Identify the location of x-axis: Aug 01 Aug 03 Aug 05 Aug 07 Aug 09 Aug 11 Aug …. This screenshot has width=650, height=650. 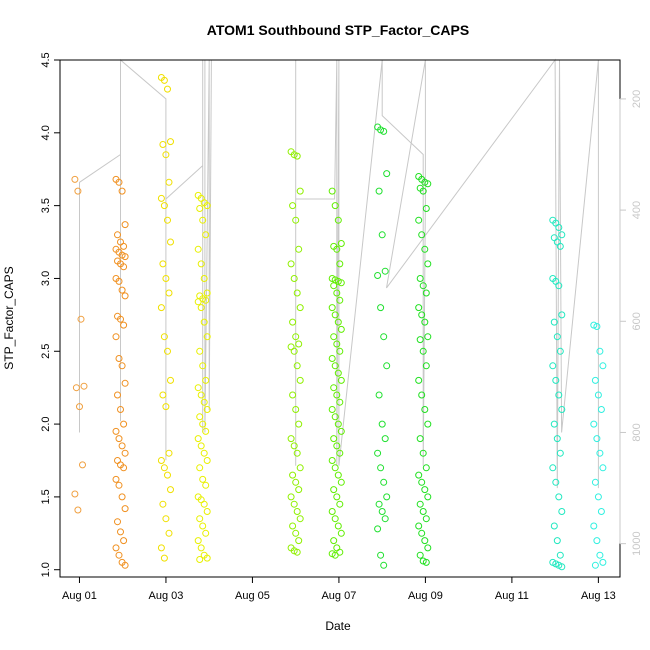
(339, 589).